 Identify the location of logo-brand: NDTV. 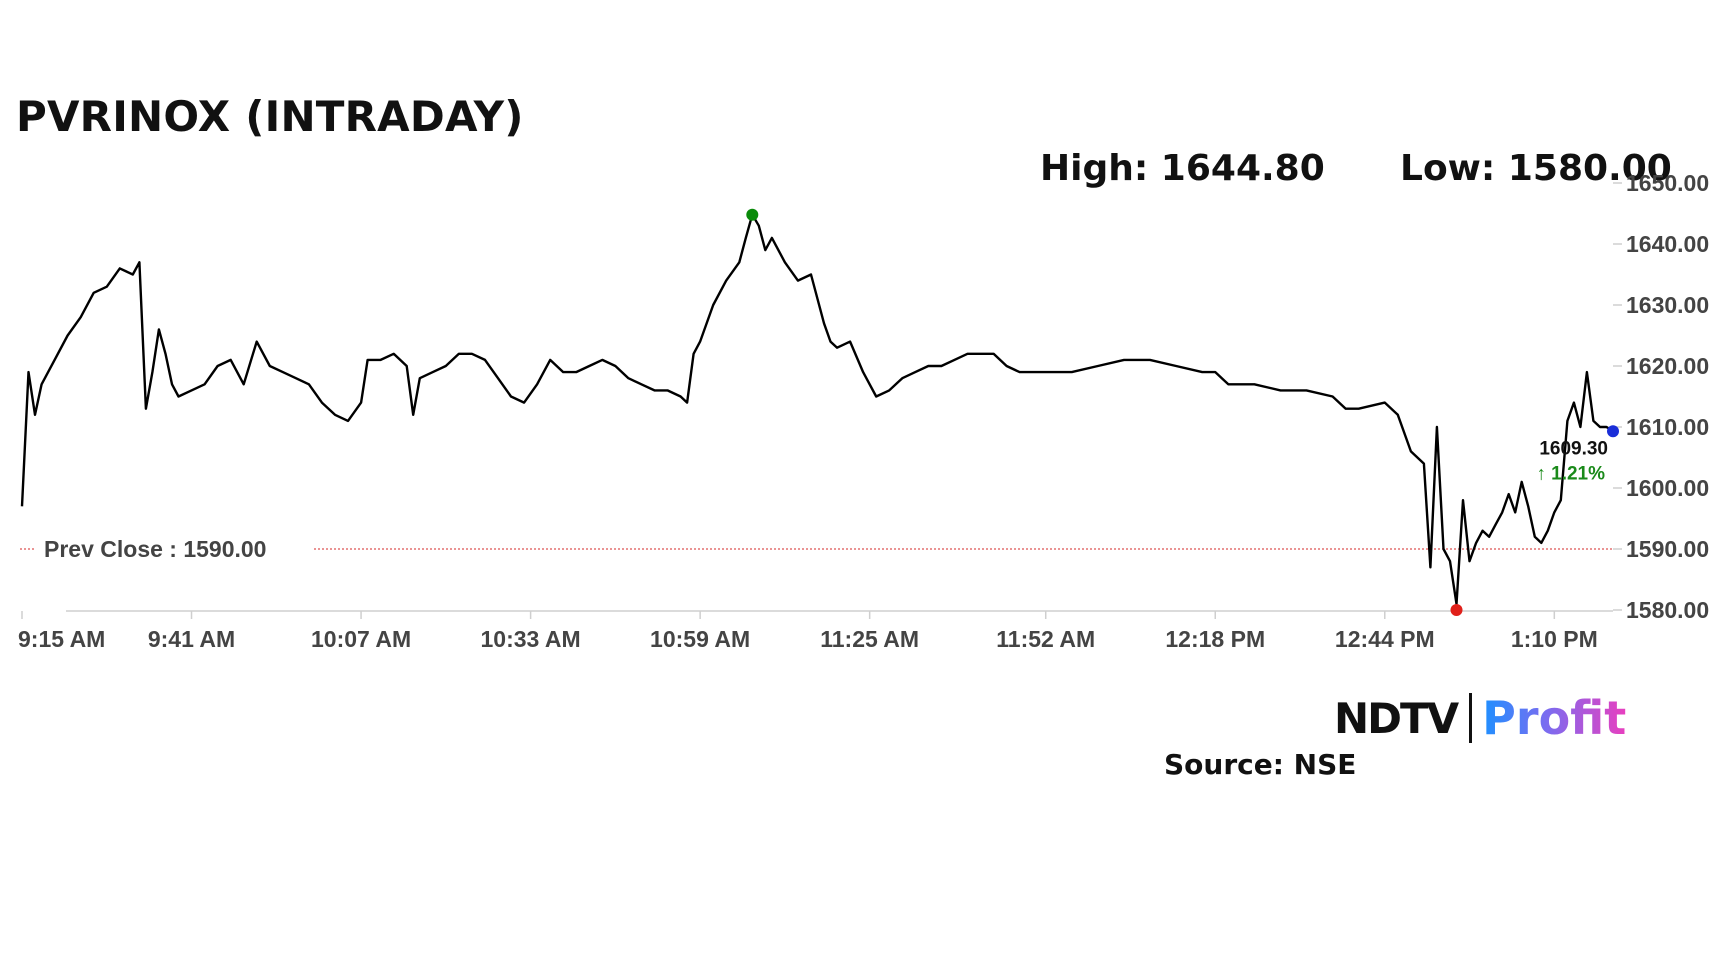
(1396, 718).